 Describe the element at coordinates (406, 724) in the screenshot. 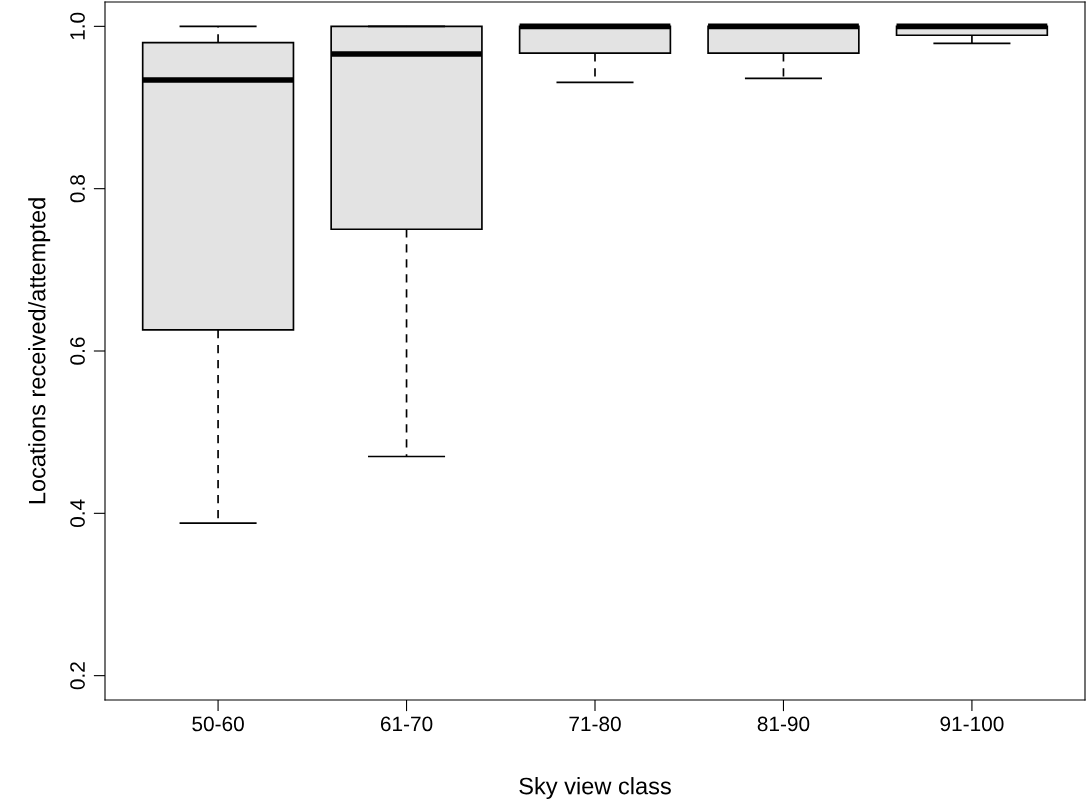

I see `x-tick-label: 61-70` at that location.